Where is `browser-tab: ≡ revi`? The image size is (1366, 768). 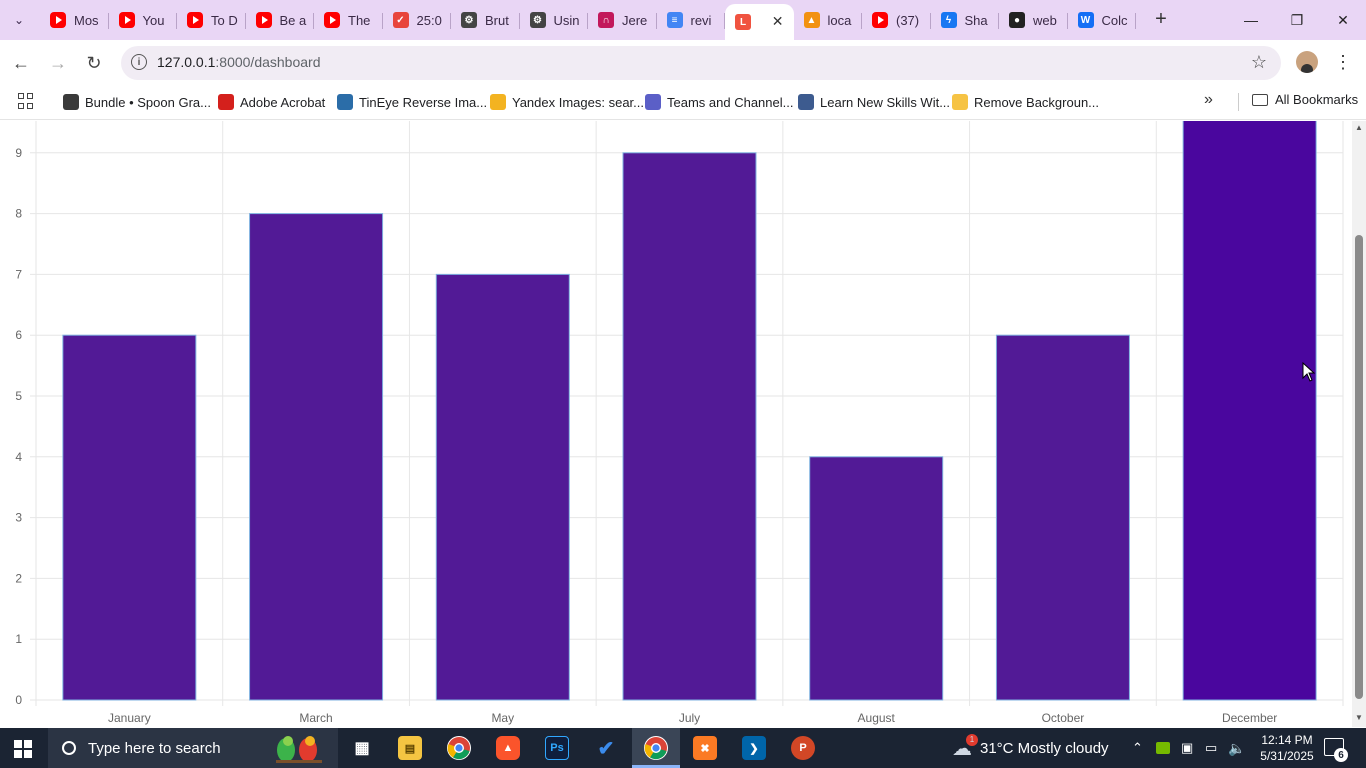
browser-tab: ≡ revi is located at coordinates (691, 20).